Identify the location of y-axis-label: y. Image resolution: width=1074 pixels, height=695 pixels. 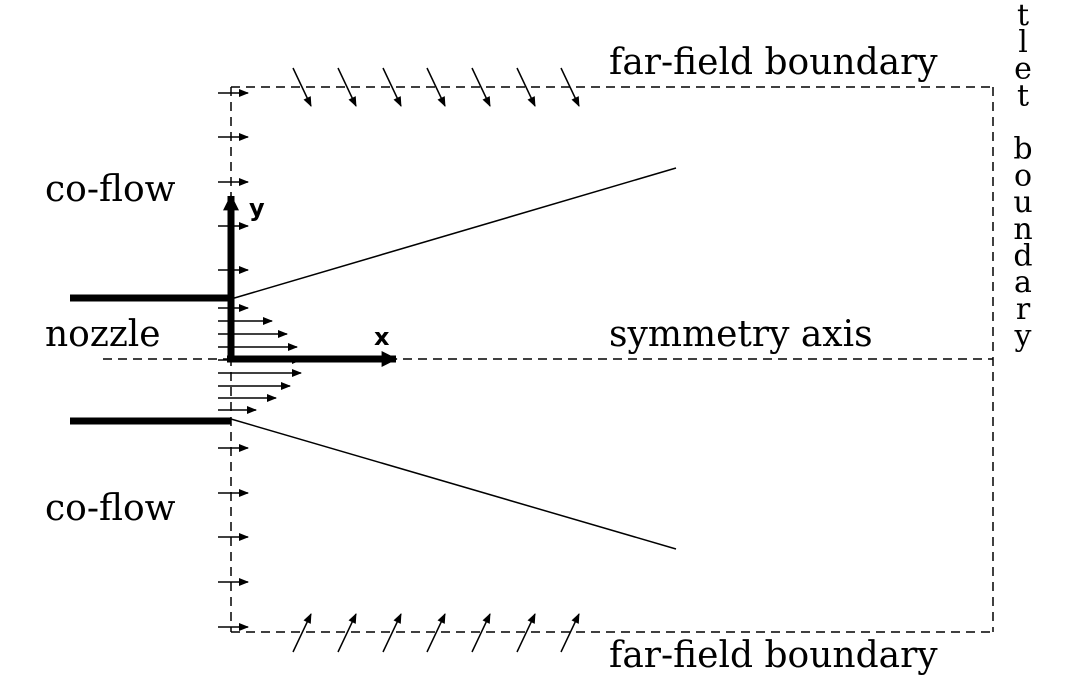
(257, 208).